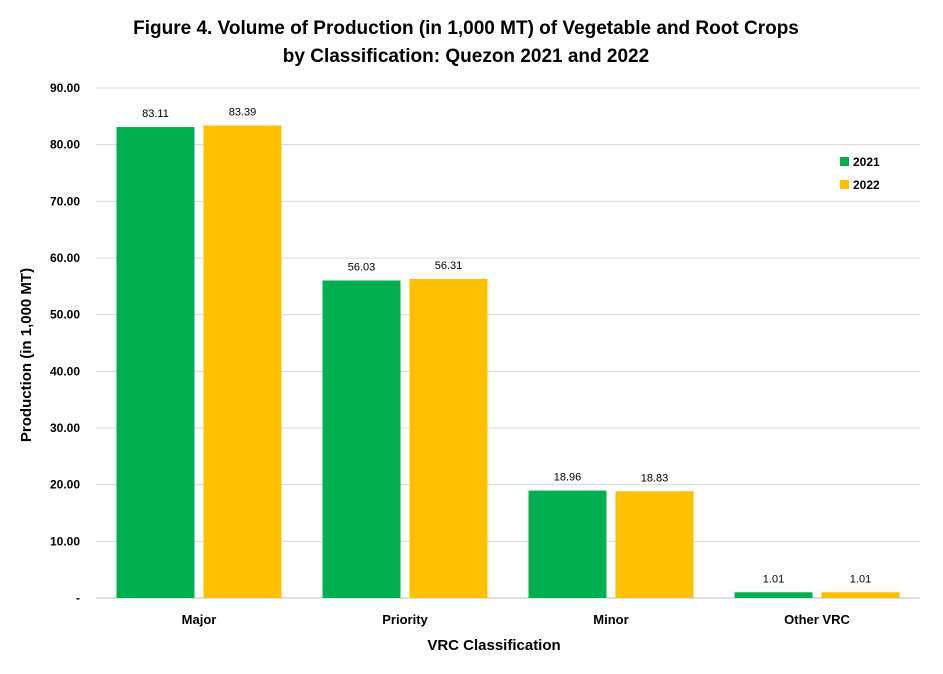 The height and width of the screenshot is (674, 943). Describe the element at coordinates (567, 544) in the screenshot. I see `bar-2021-minor` at that location.